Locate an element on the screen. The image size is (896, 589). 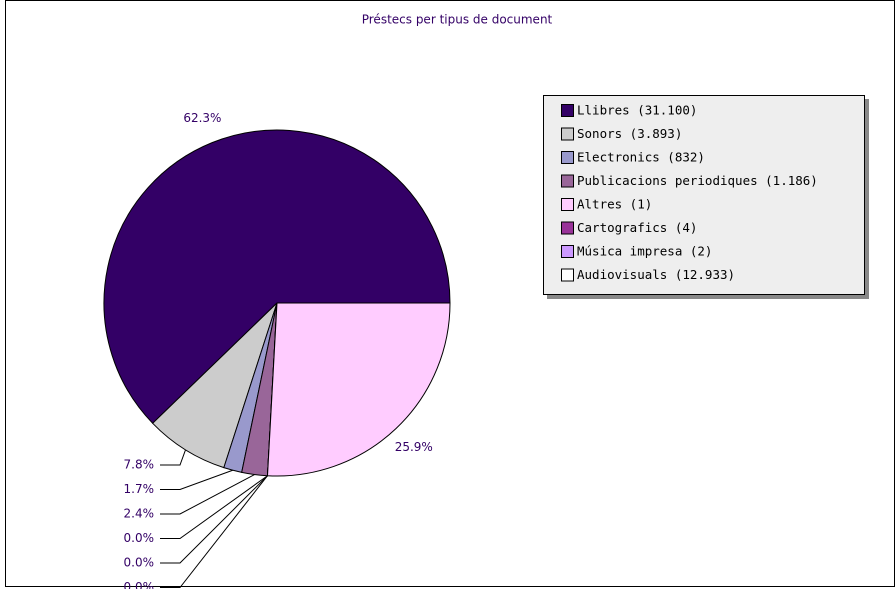
pie-slice is located at coordinates (358, 389).